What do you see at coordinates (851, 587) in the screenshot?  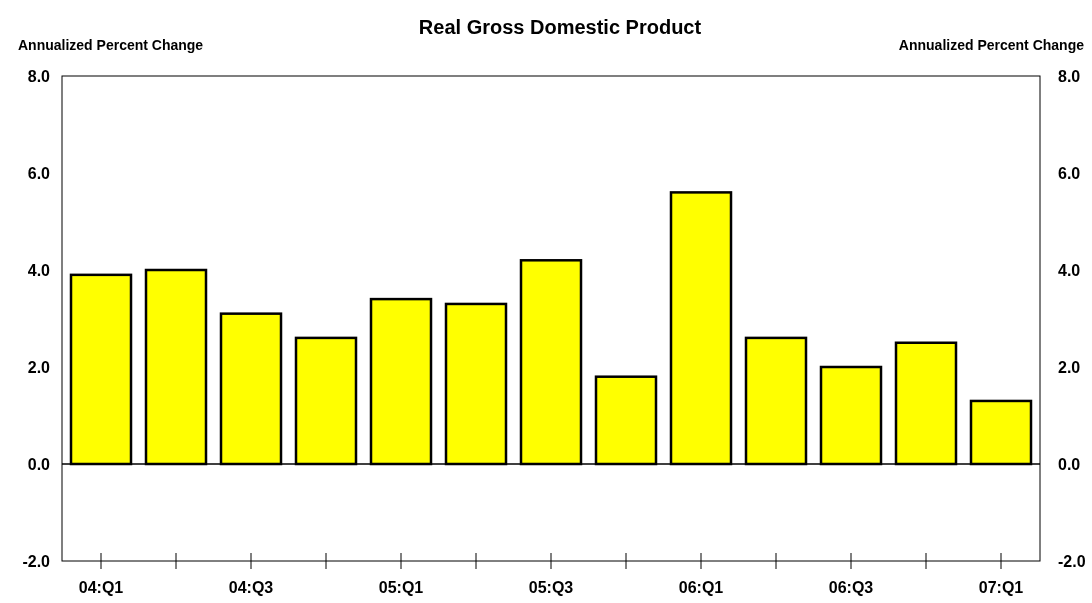 I see `x-tick-label: 06:Q3` at bounding box center [851, 587].